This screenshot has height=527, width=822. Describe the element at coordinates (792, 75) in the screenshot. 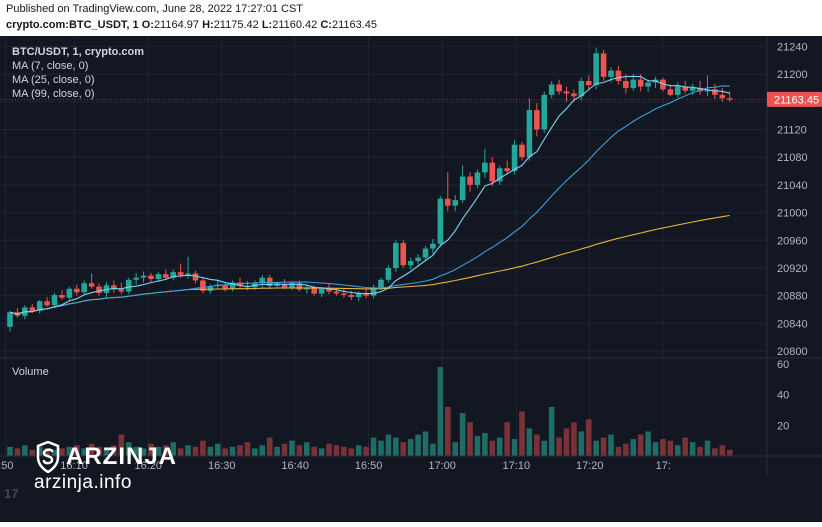

I see `y-tick-label: 21200` at that location.